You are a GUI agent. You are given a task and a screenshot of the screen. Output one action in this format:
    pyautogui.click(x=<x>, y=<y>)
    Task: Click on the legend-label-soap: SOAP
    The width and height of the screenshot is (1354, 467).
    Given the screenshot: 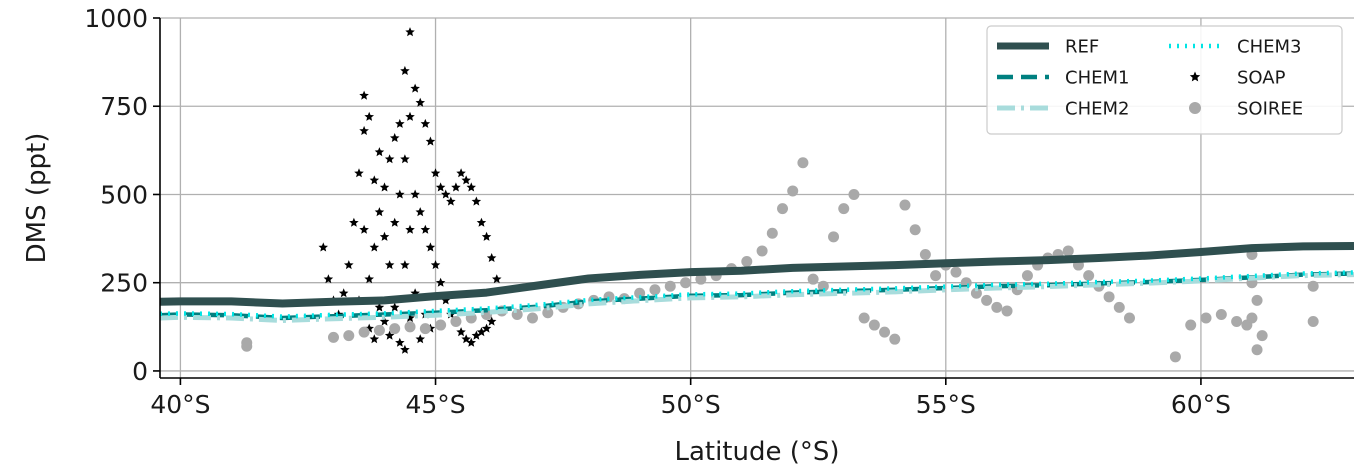 What is the action you would take?
    pyautogui.click(x=1261, y=78)
    